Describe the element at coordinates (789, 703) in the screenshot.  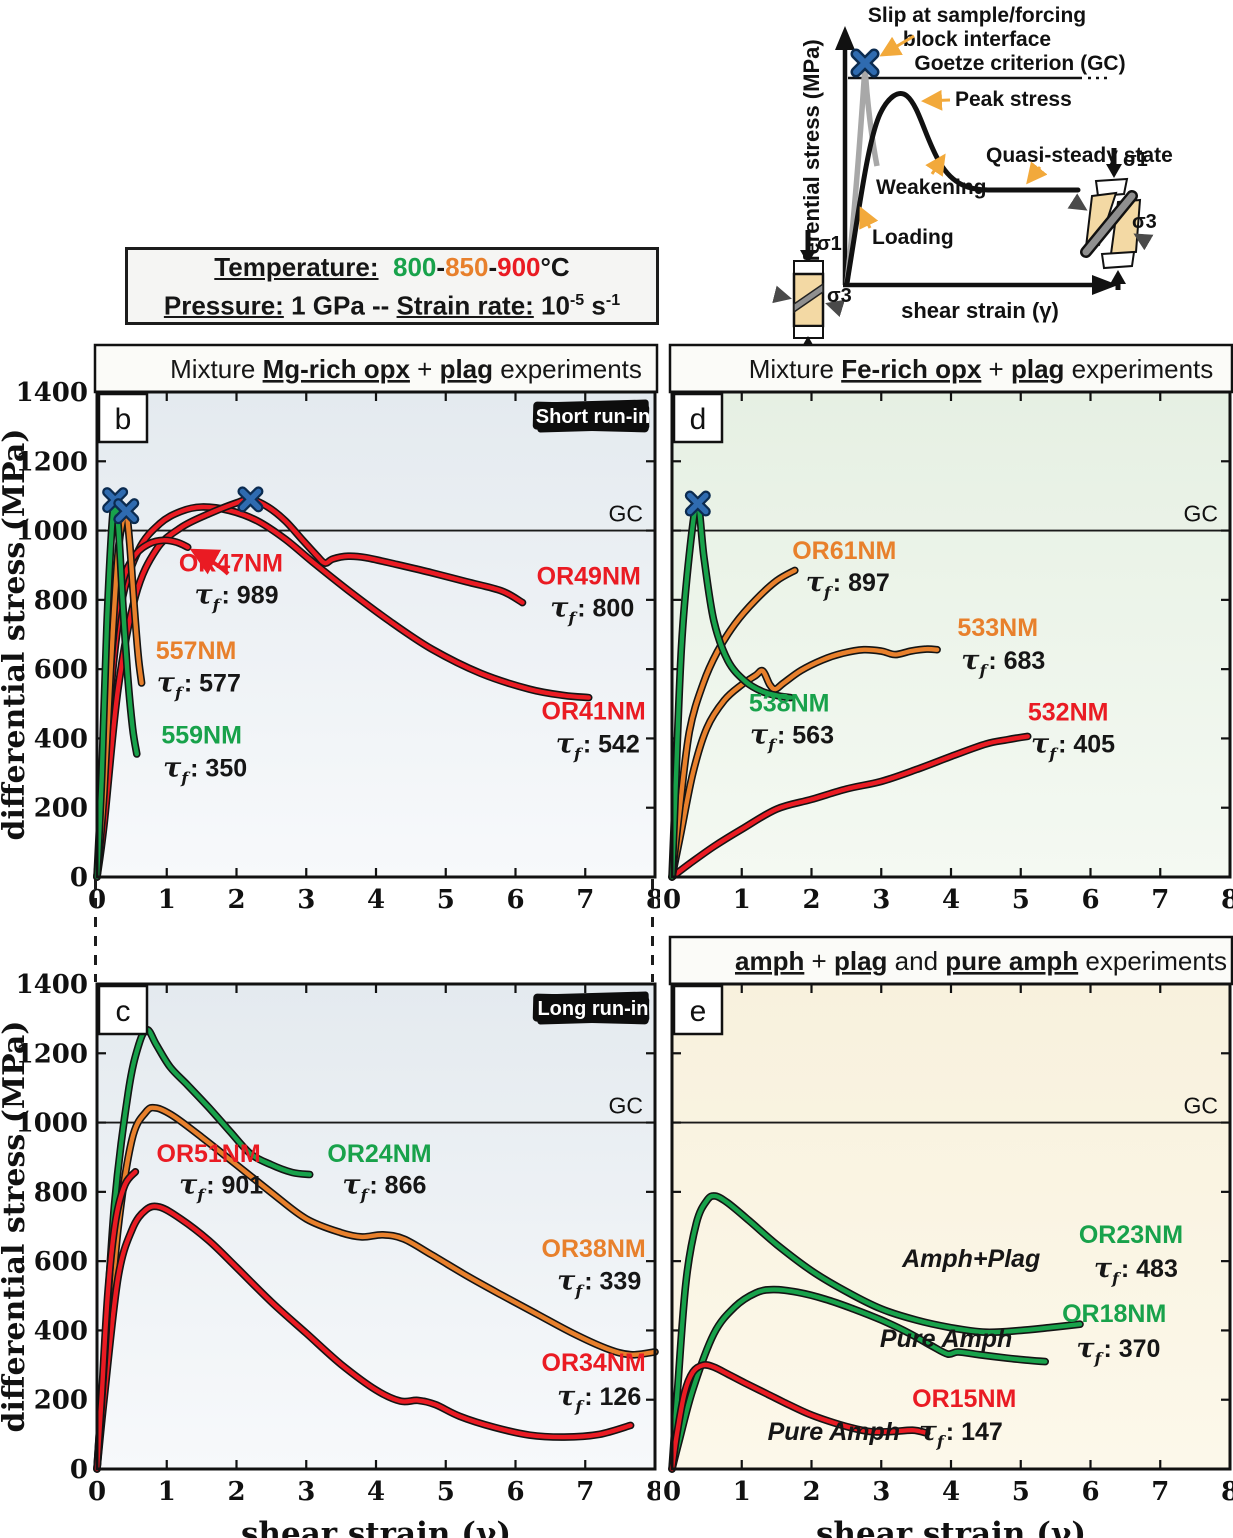
I see `curve-label-538NM: 538NM` at that location.